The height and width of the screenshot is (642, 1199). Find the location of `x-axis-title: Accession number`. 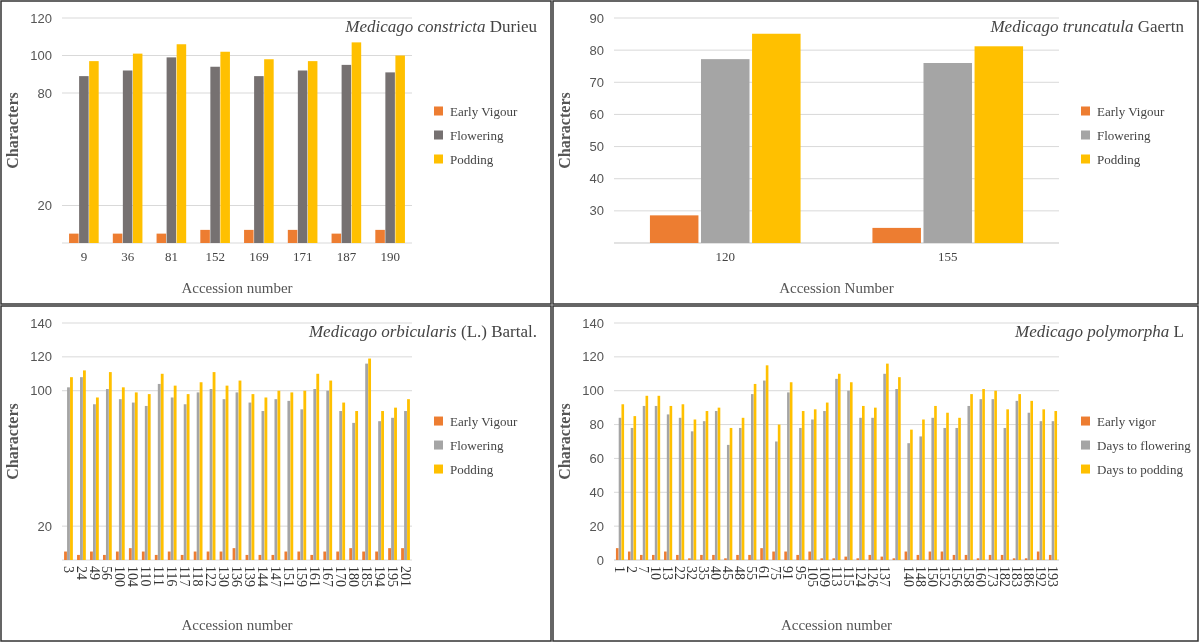

x-axis-title: Accession number is located at coordinates (237, 288).